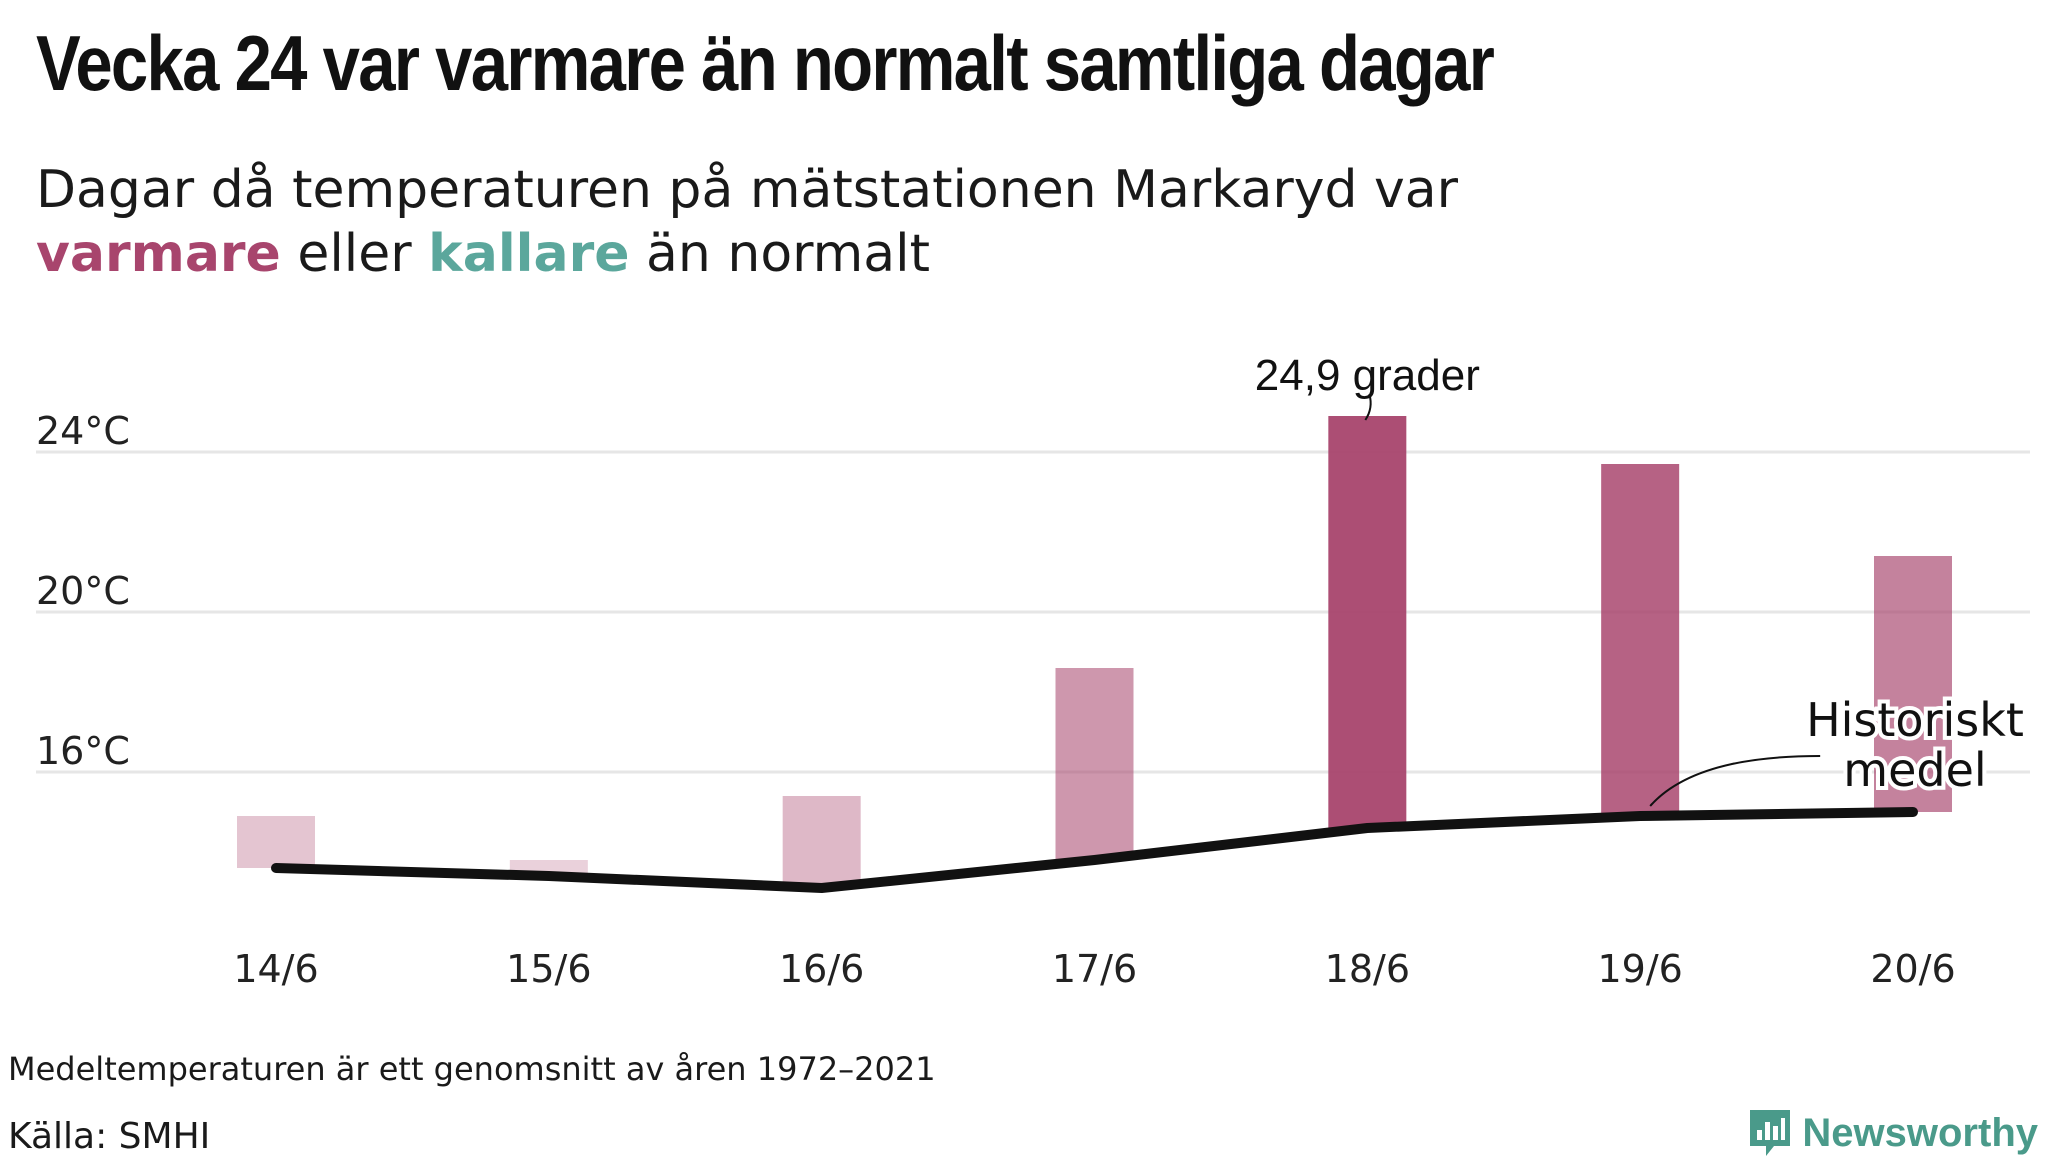 Image resolution: width=2048 pixels, height=1158 pixels. I want to click on brand-name: Newsworthy, so click(1920, 1132).